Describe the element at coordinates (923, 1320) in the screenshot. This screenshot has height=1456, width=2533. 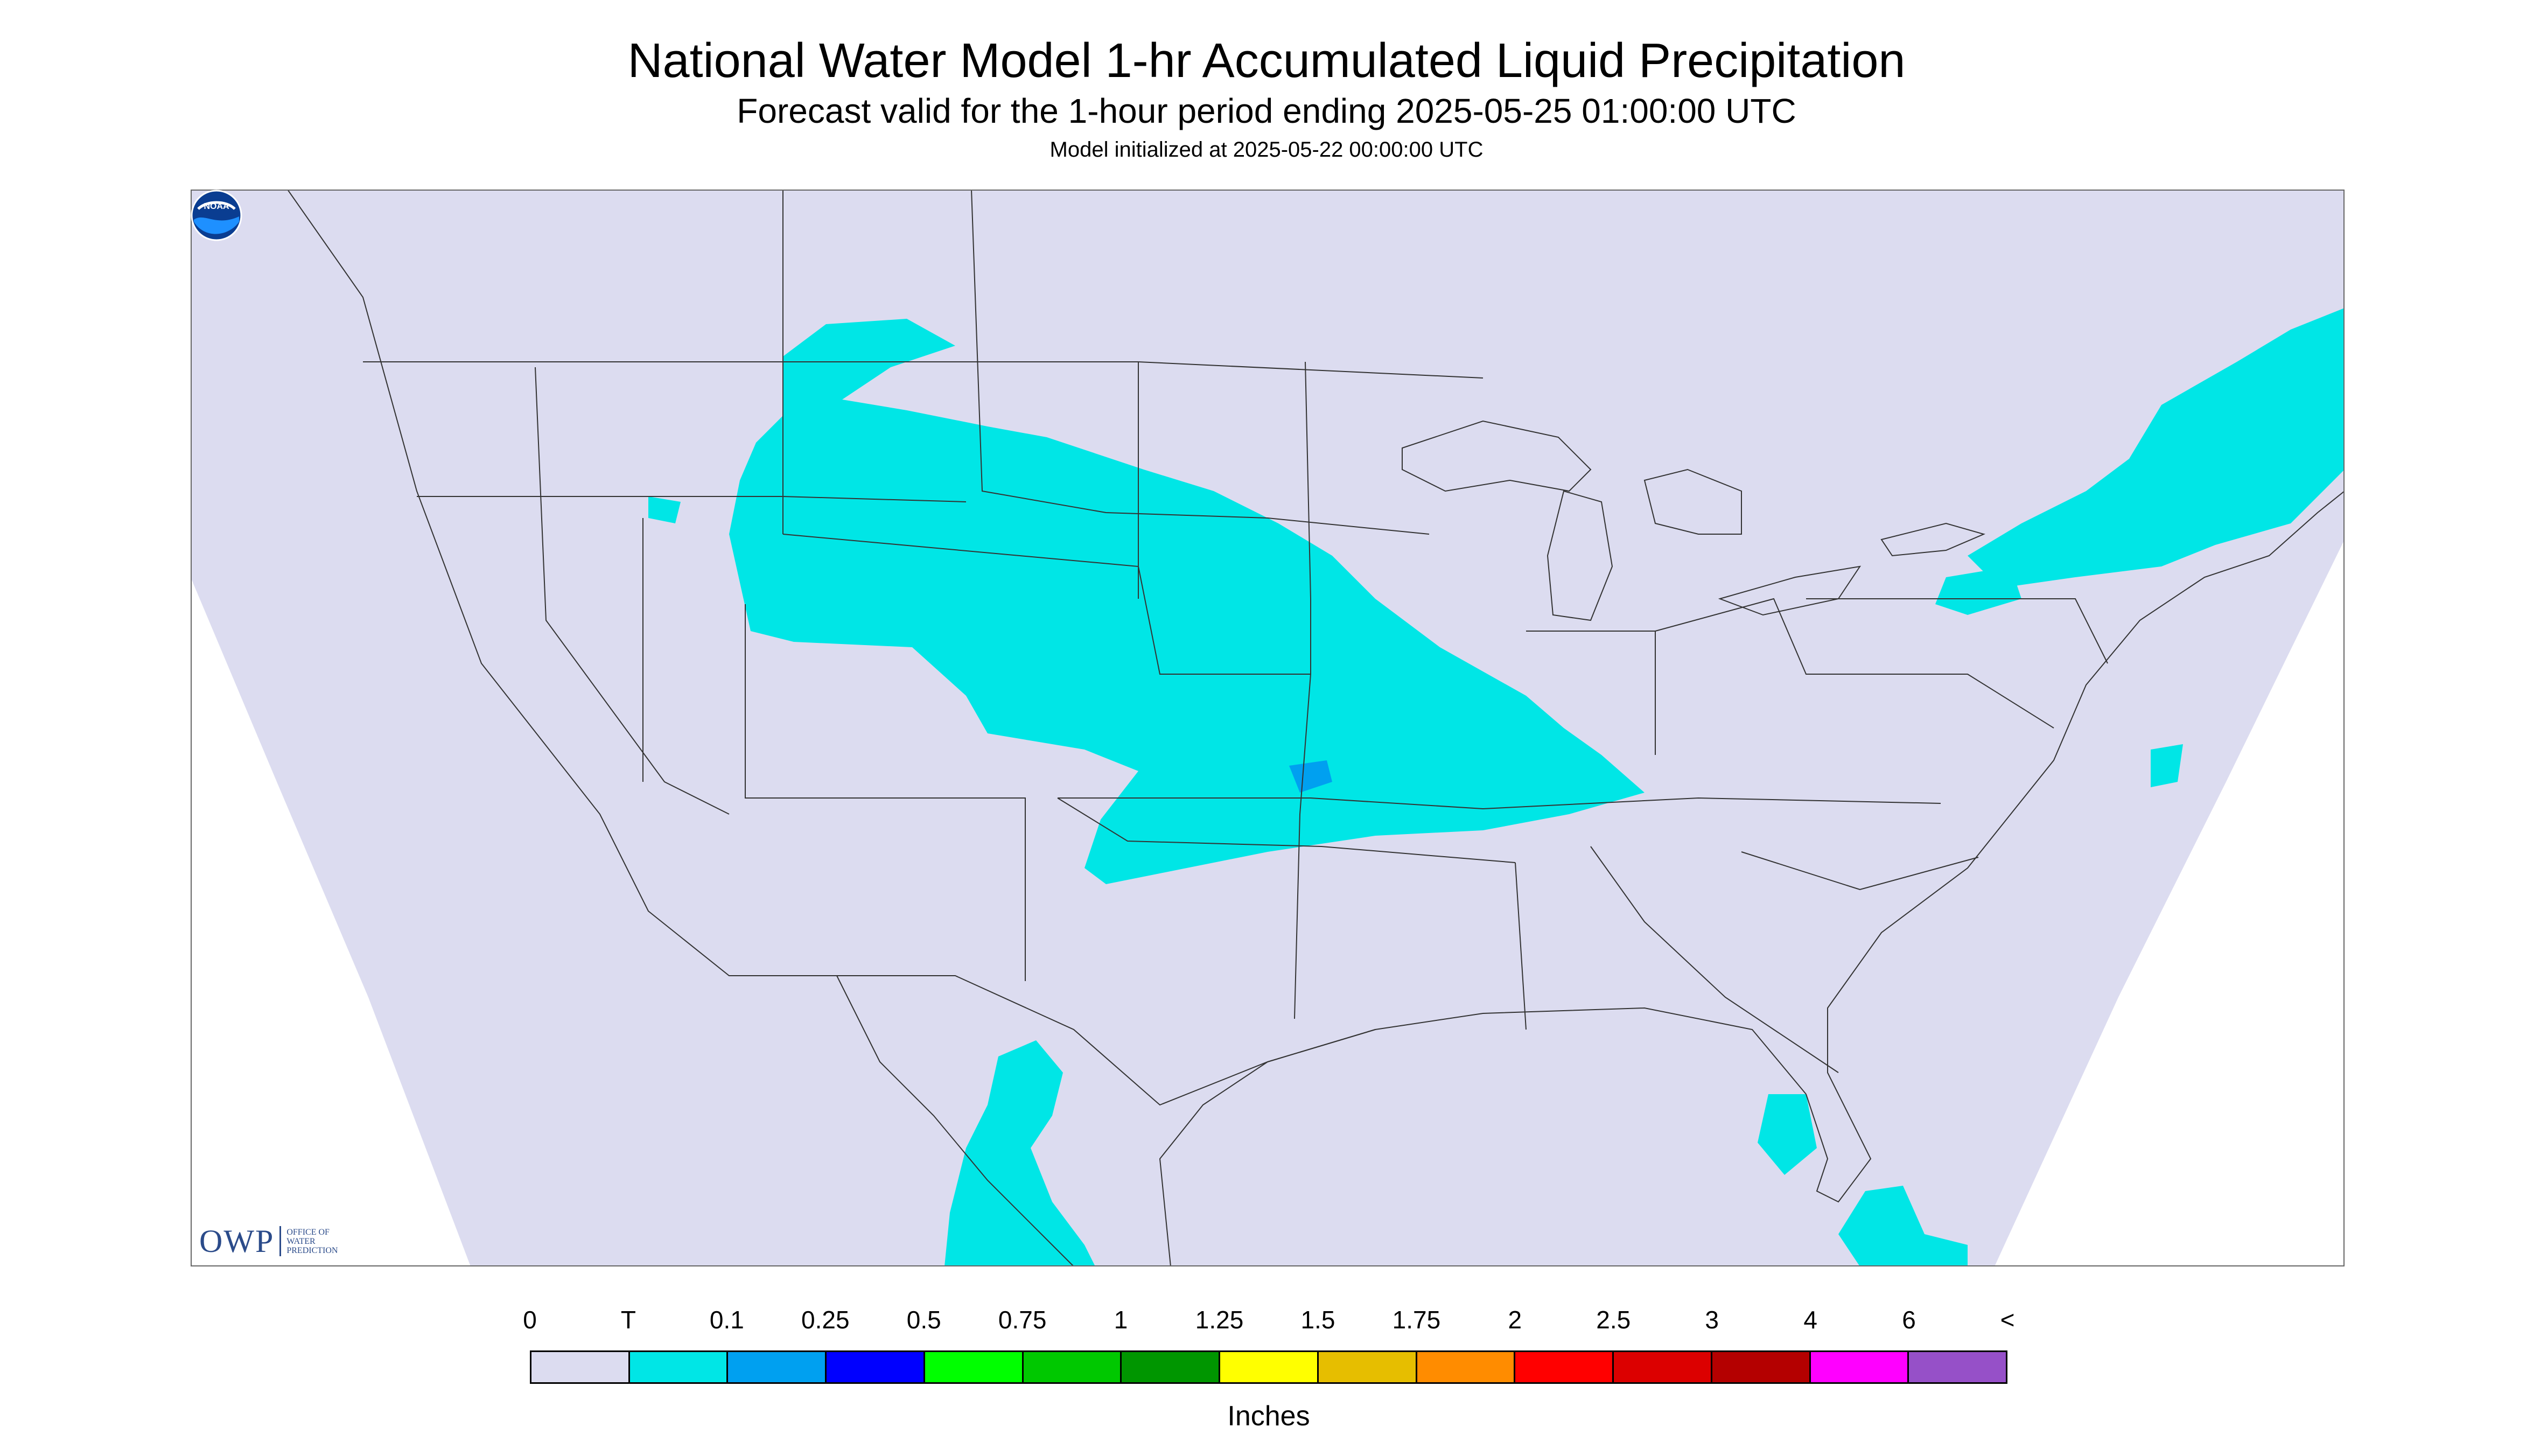
I see `legend-tick-label: 0.5` at that location.